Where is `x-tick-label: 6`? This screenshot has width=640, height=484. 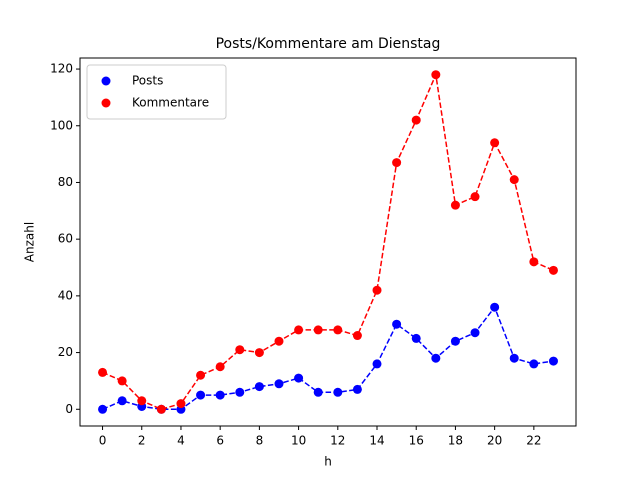 x-tick-label: 6 is located at coordinates (220, 441).